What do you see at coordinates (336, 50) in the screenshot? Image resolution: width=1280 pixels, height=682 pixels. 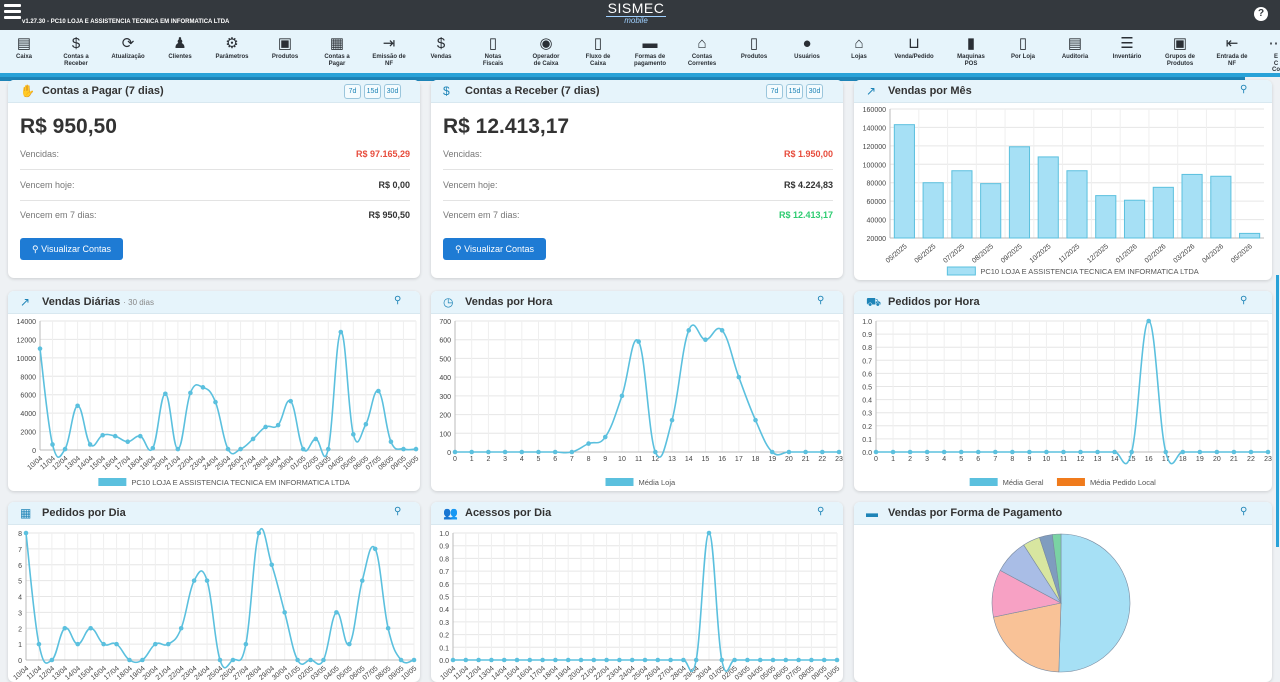 I see `toolbar-item-6: ▦Contas a Pagar` at bounding box center [336, 50].